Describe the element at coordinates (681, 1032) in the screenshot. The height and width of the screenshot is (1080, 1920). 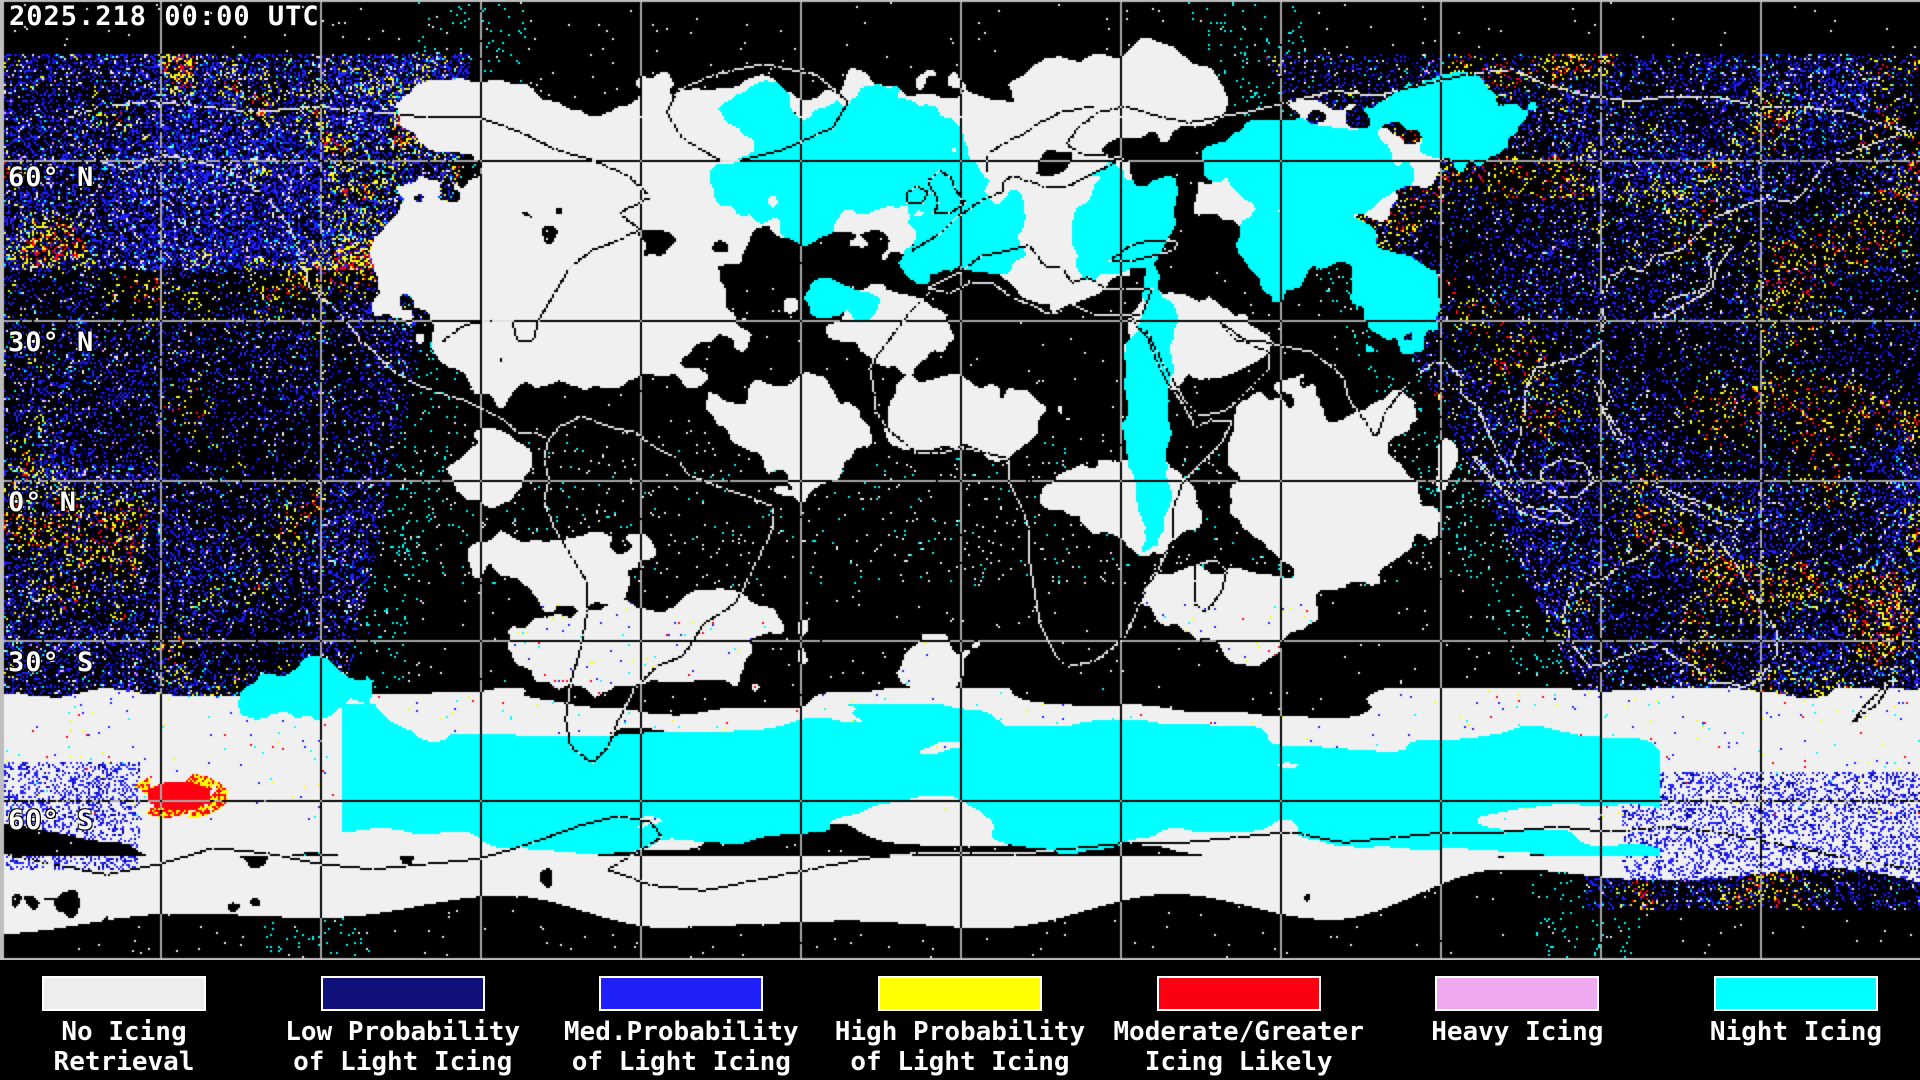
I see `legend-label: Med.Probability` at that location.